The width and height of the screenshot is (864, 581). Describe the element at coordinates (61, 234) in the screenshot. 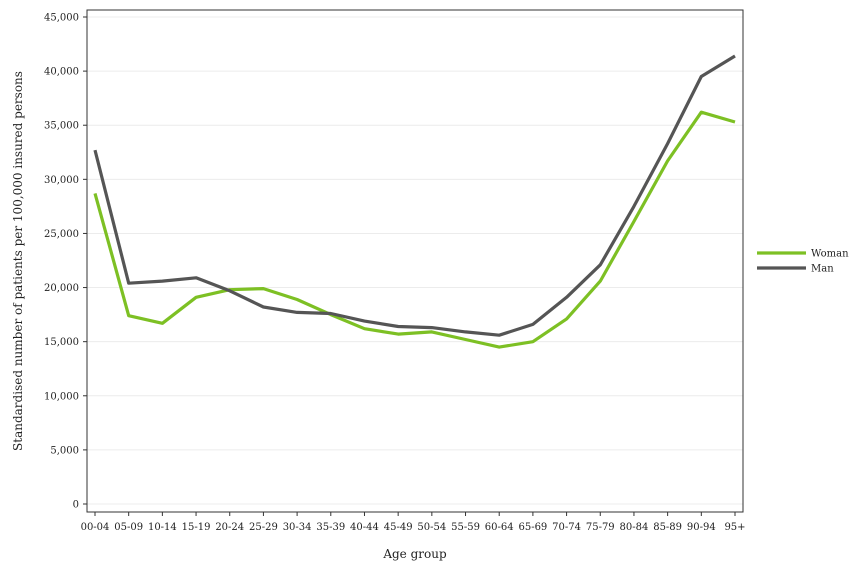

I see `y-tick-label: 25,000` at that location.